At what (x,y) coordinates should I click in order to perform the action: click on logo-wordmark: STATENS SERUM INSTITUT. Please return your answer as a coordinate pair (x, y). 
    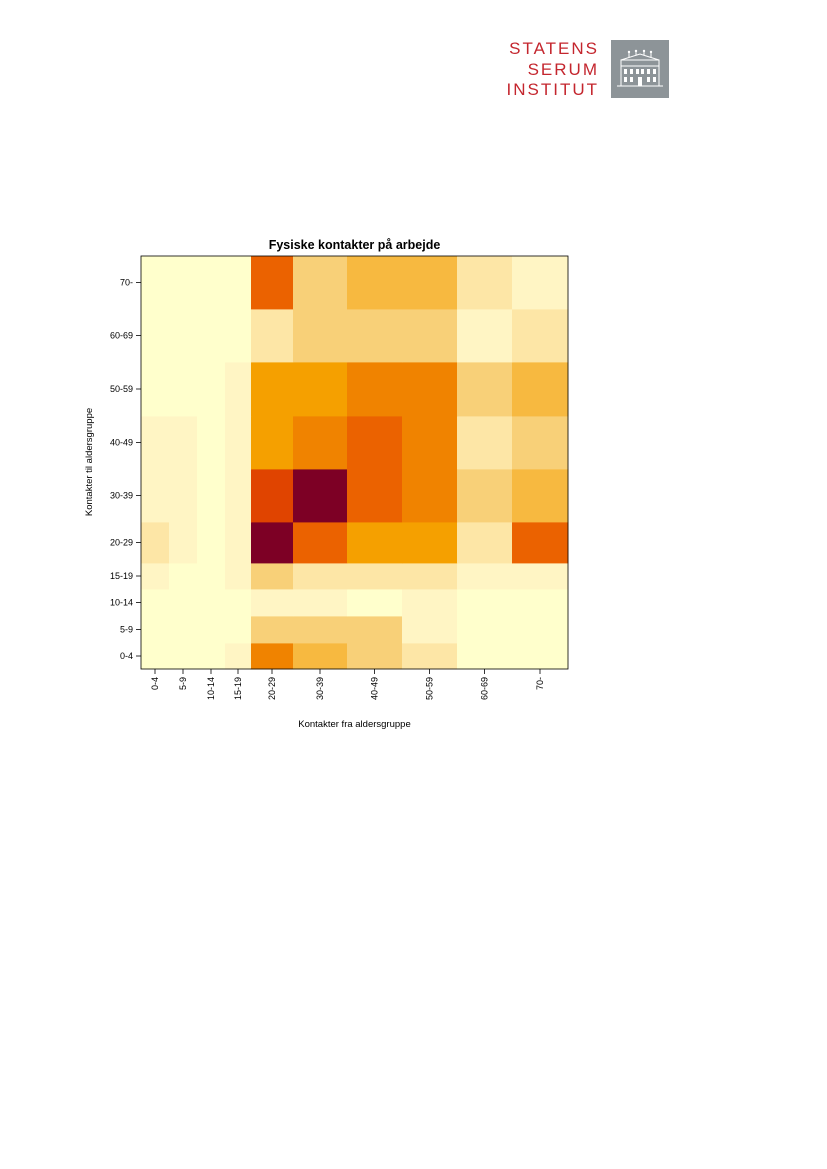
    Looking at the image, I should click on (553, 70).